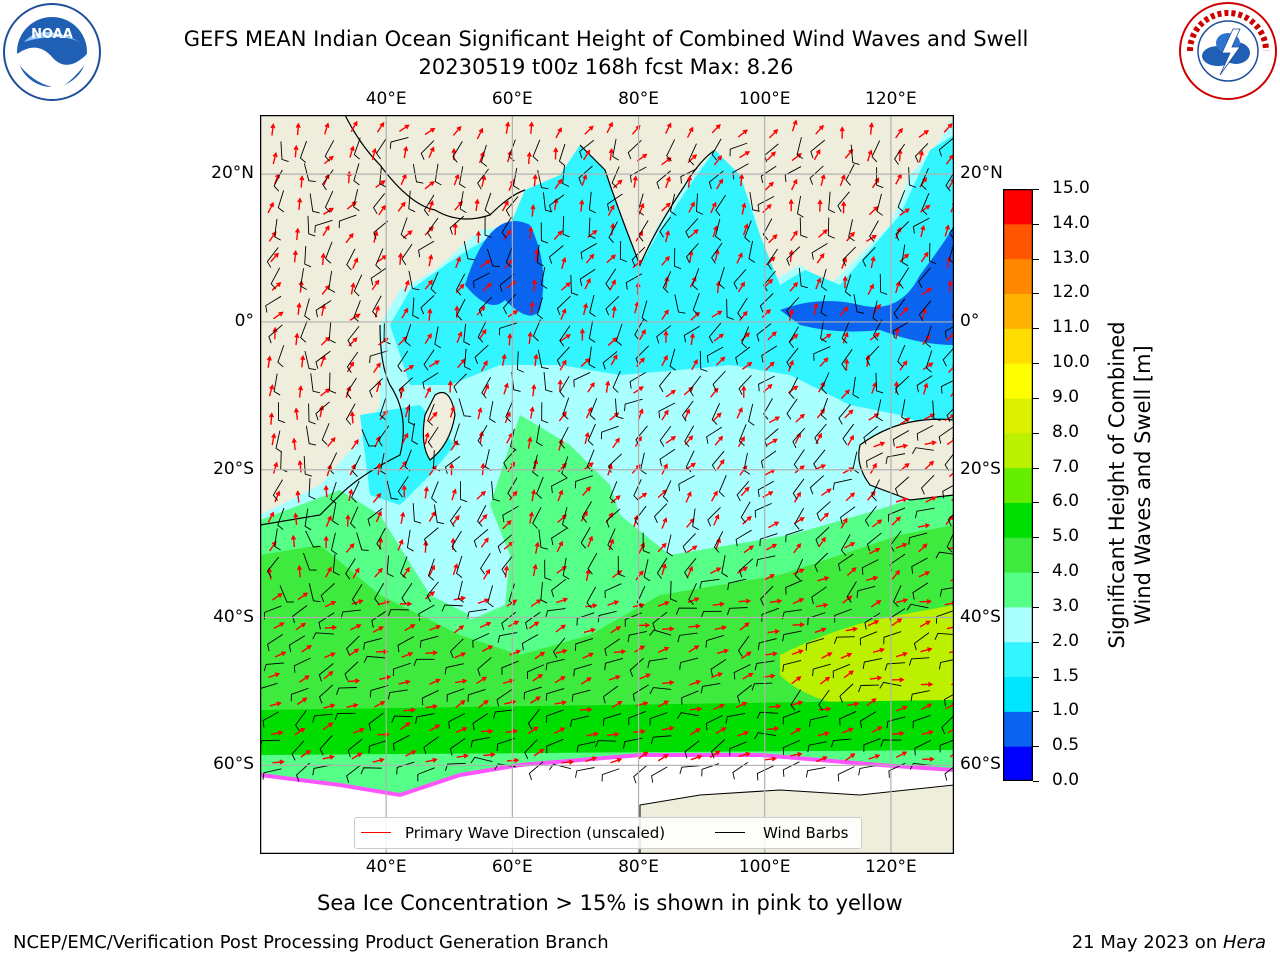  Describe the element at coordinates (1066, 675) in the screenshot. I see `colorbar-tick-label: 1.5` at that location.